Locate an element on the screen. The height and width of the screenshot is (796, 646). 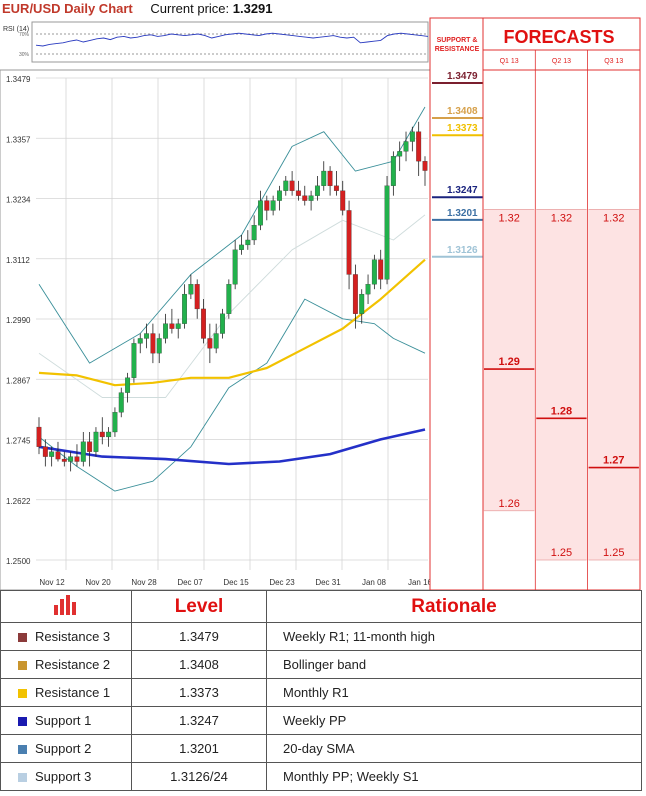
bar-chart-icon is located at coordinates (65, 604).